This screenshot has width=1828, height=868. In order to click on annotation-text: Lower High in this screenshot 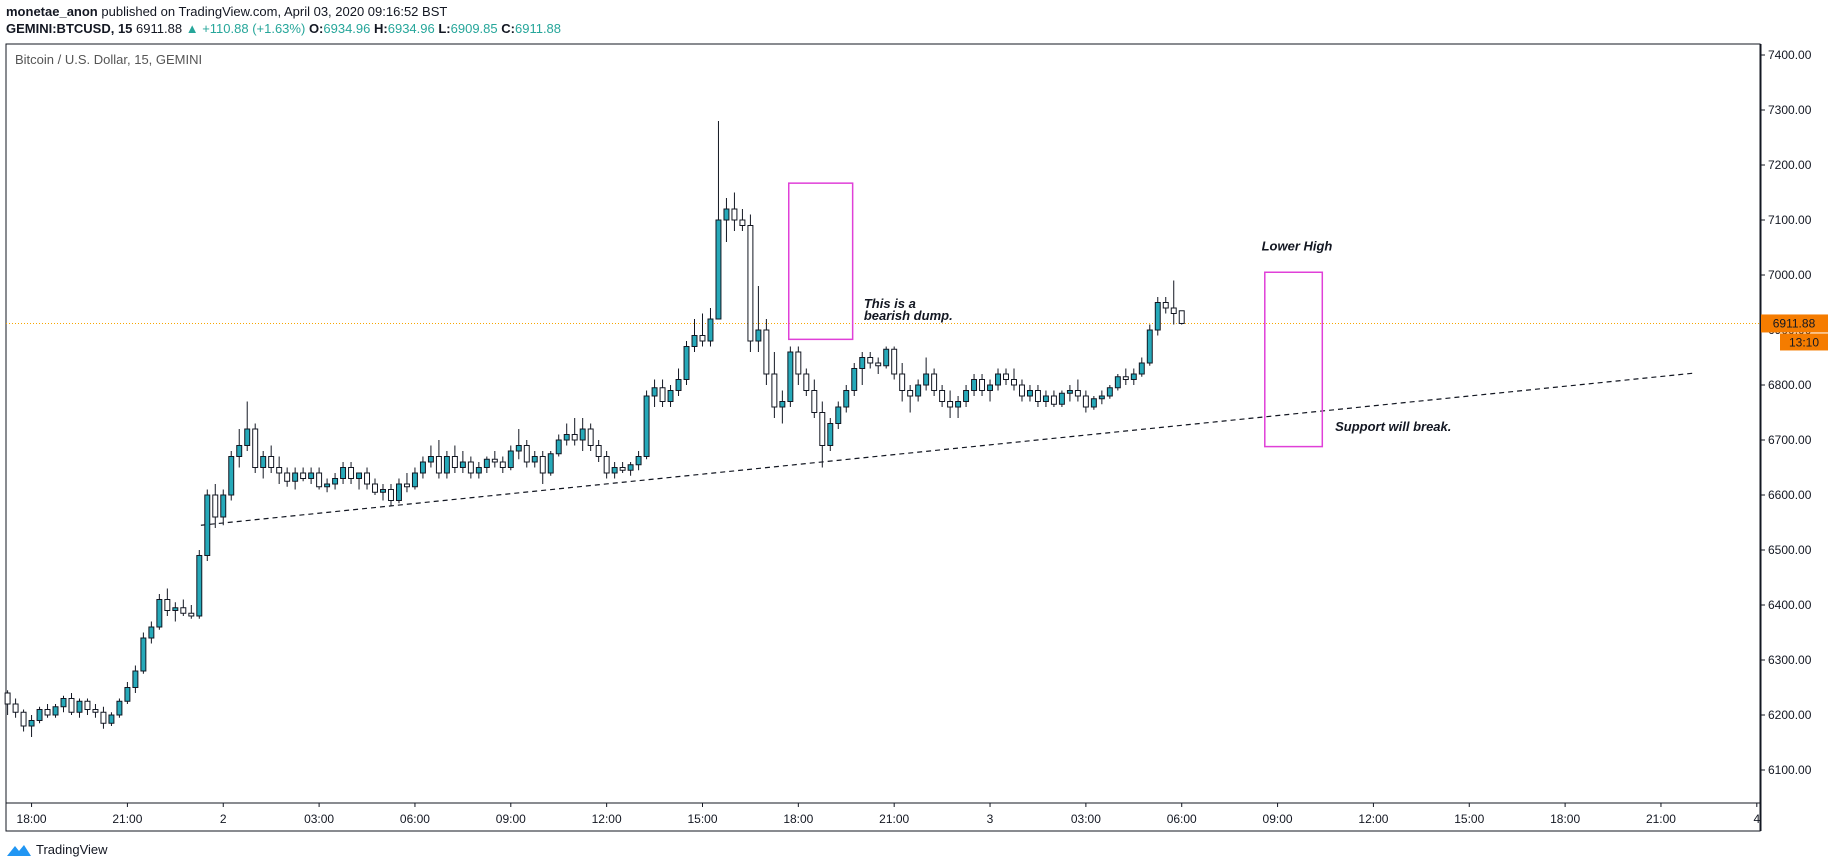, I will do `click(1297, 245)`.